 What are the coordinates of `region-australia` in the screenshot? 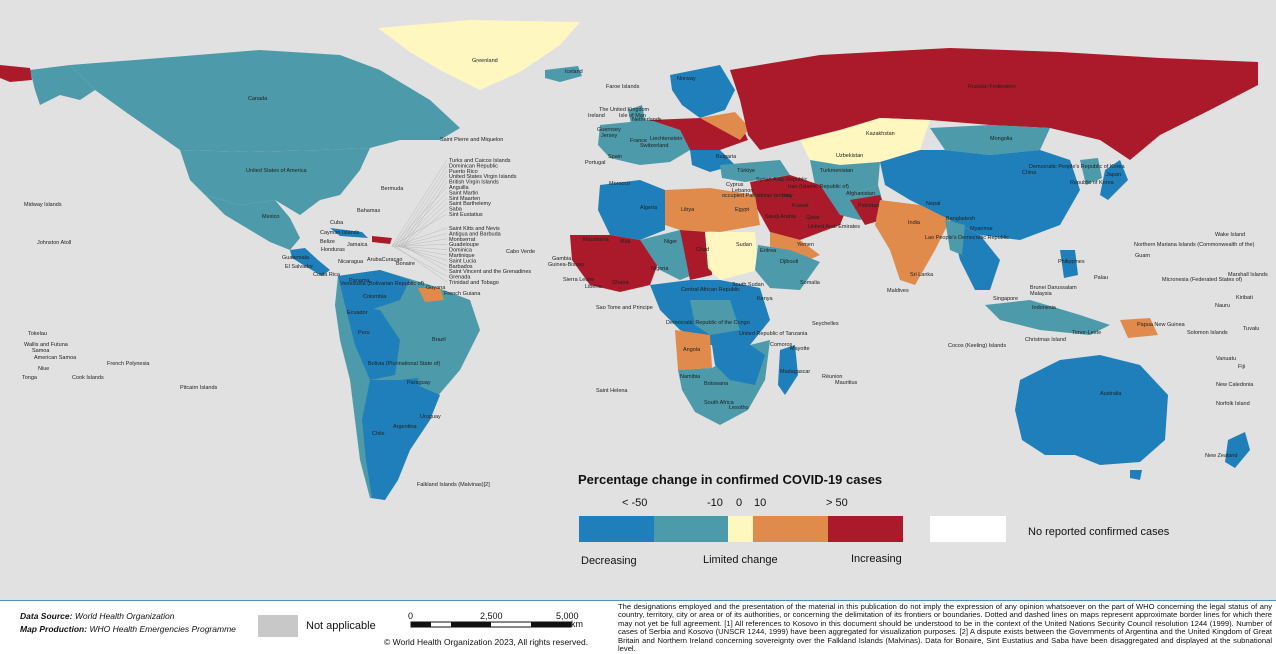 It's located at (1091, 410).